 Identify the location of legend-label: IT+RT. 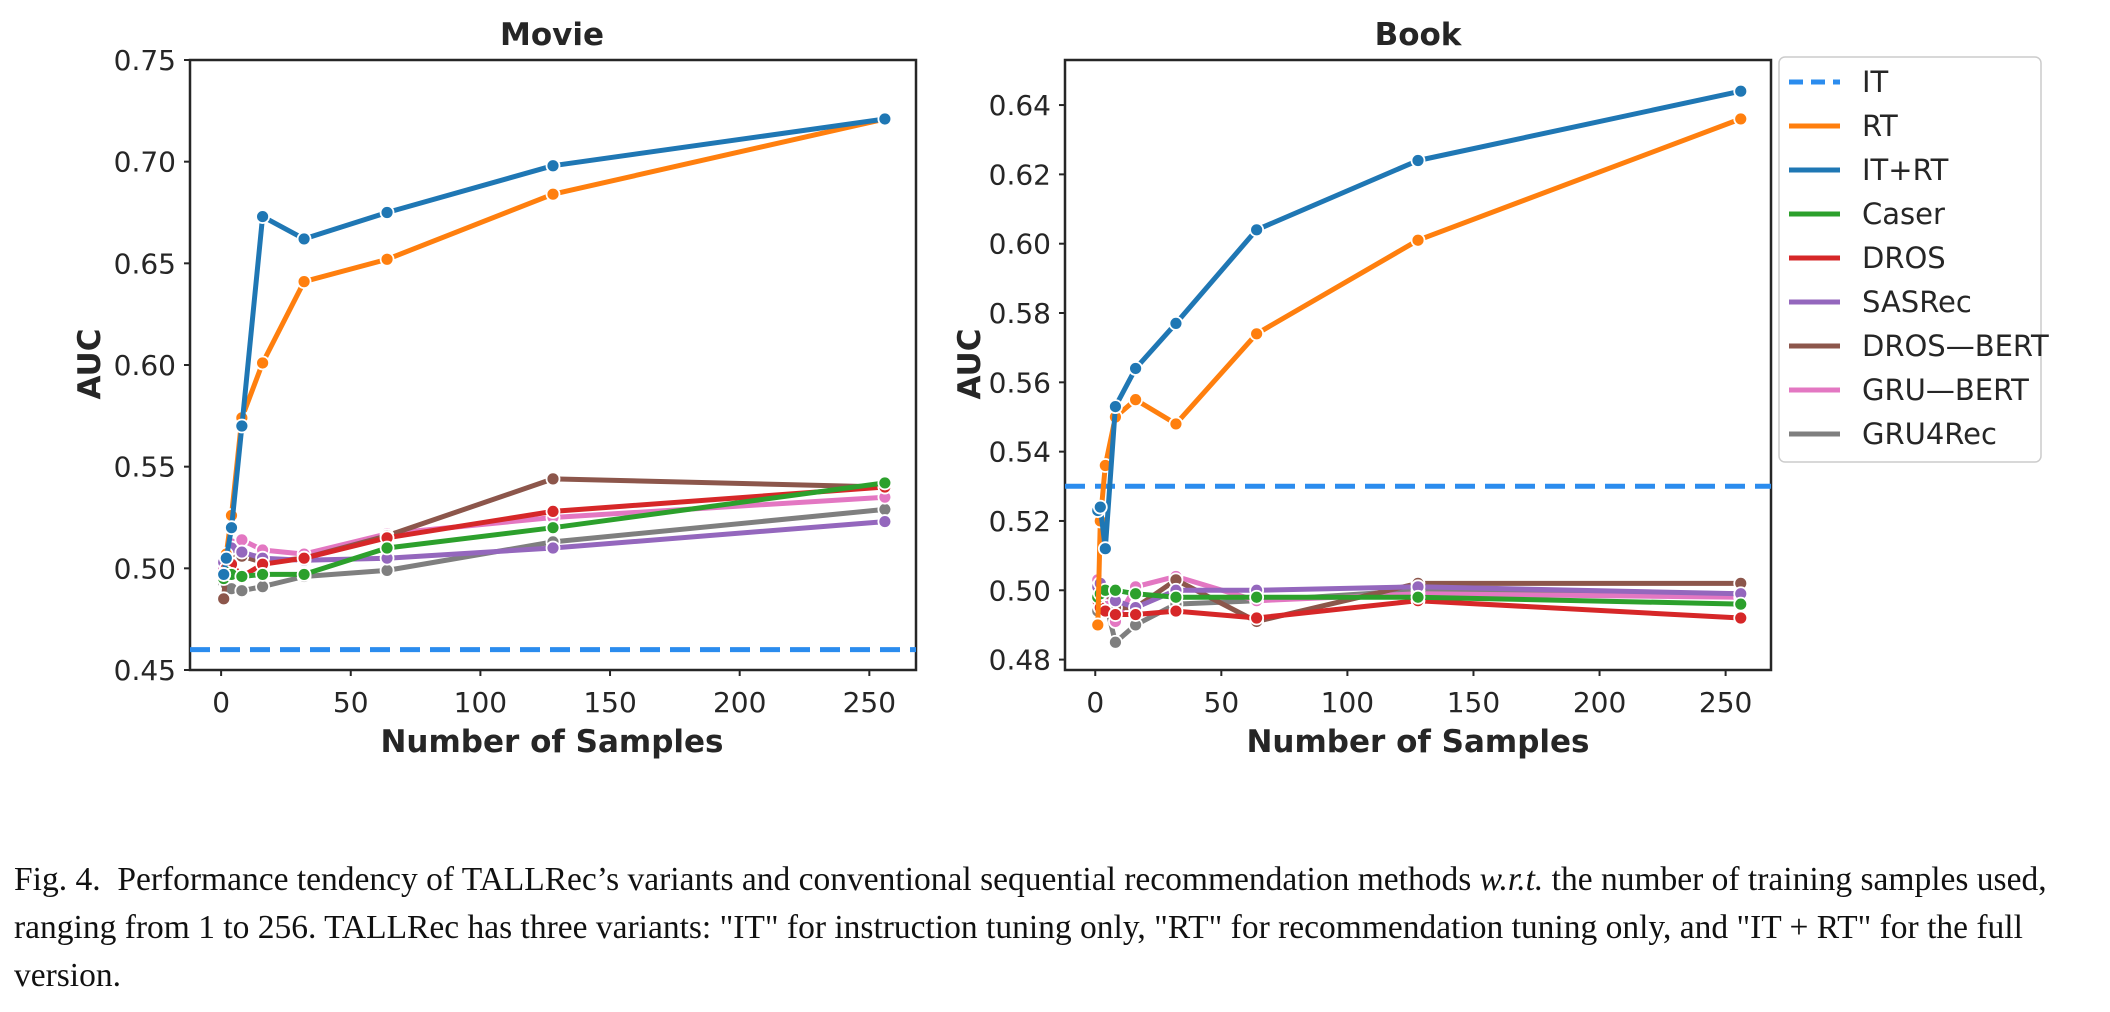
(1905, 170).